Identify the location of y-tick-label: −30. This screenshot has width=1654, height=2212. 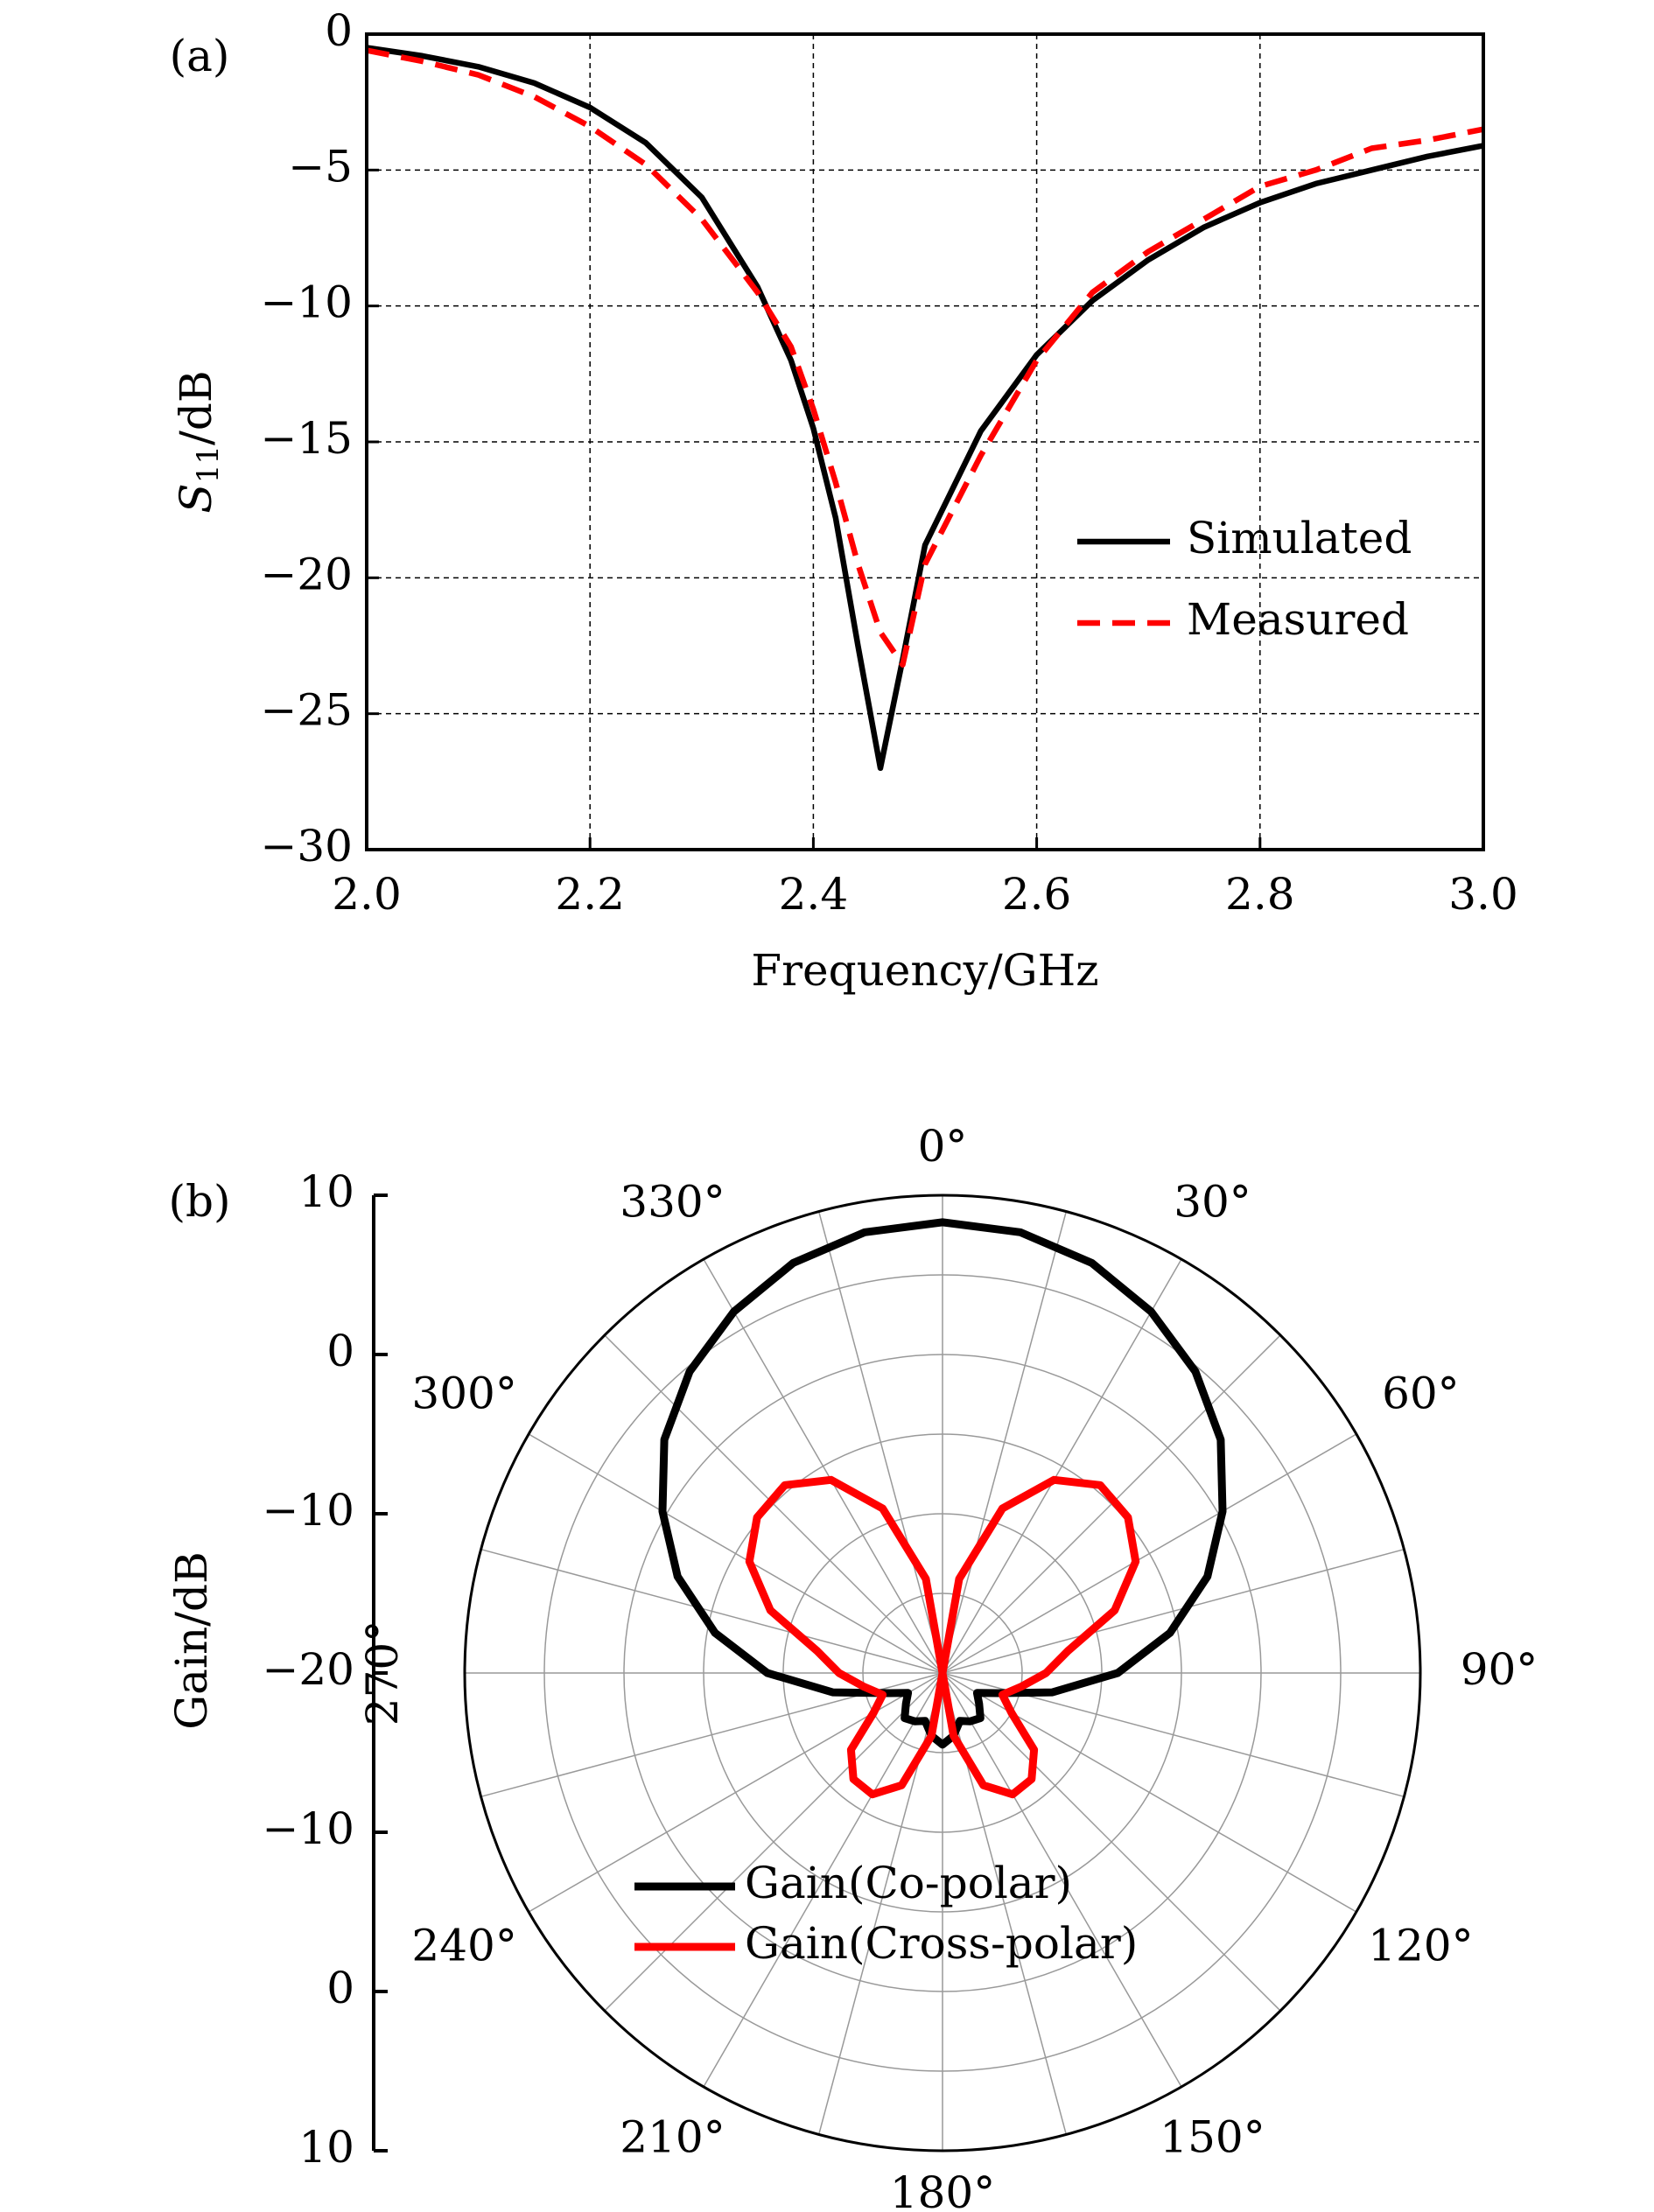
(306, 846).